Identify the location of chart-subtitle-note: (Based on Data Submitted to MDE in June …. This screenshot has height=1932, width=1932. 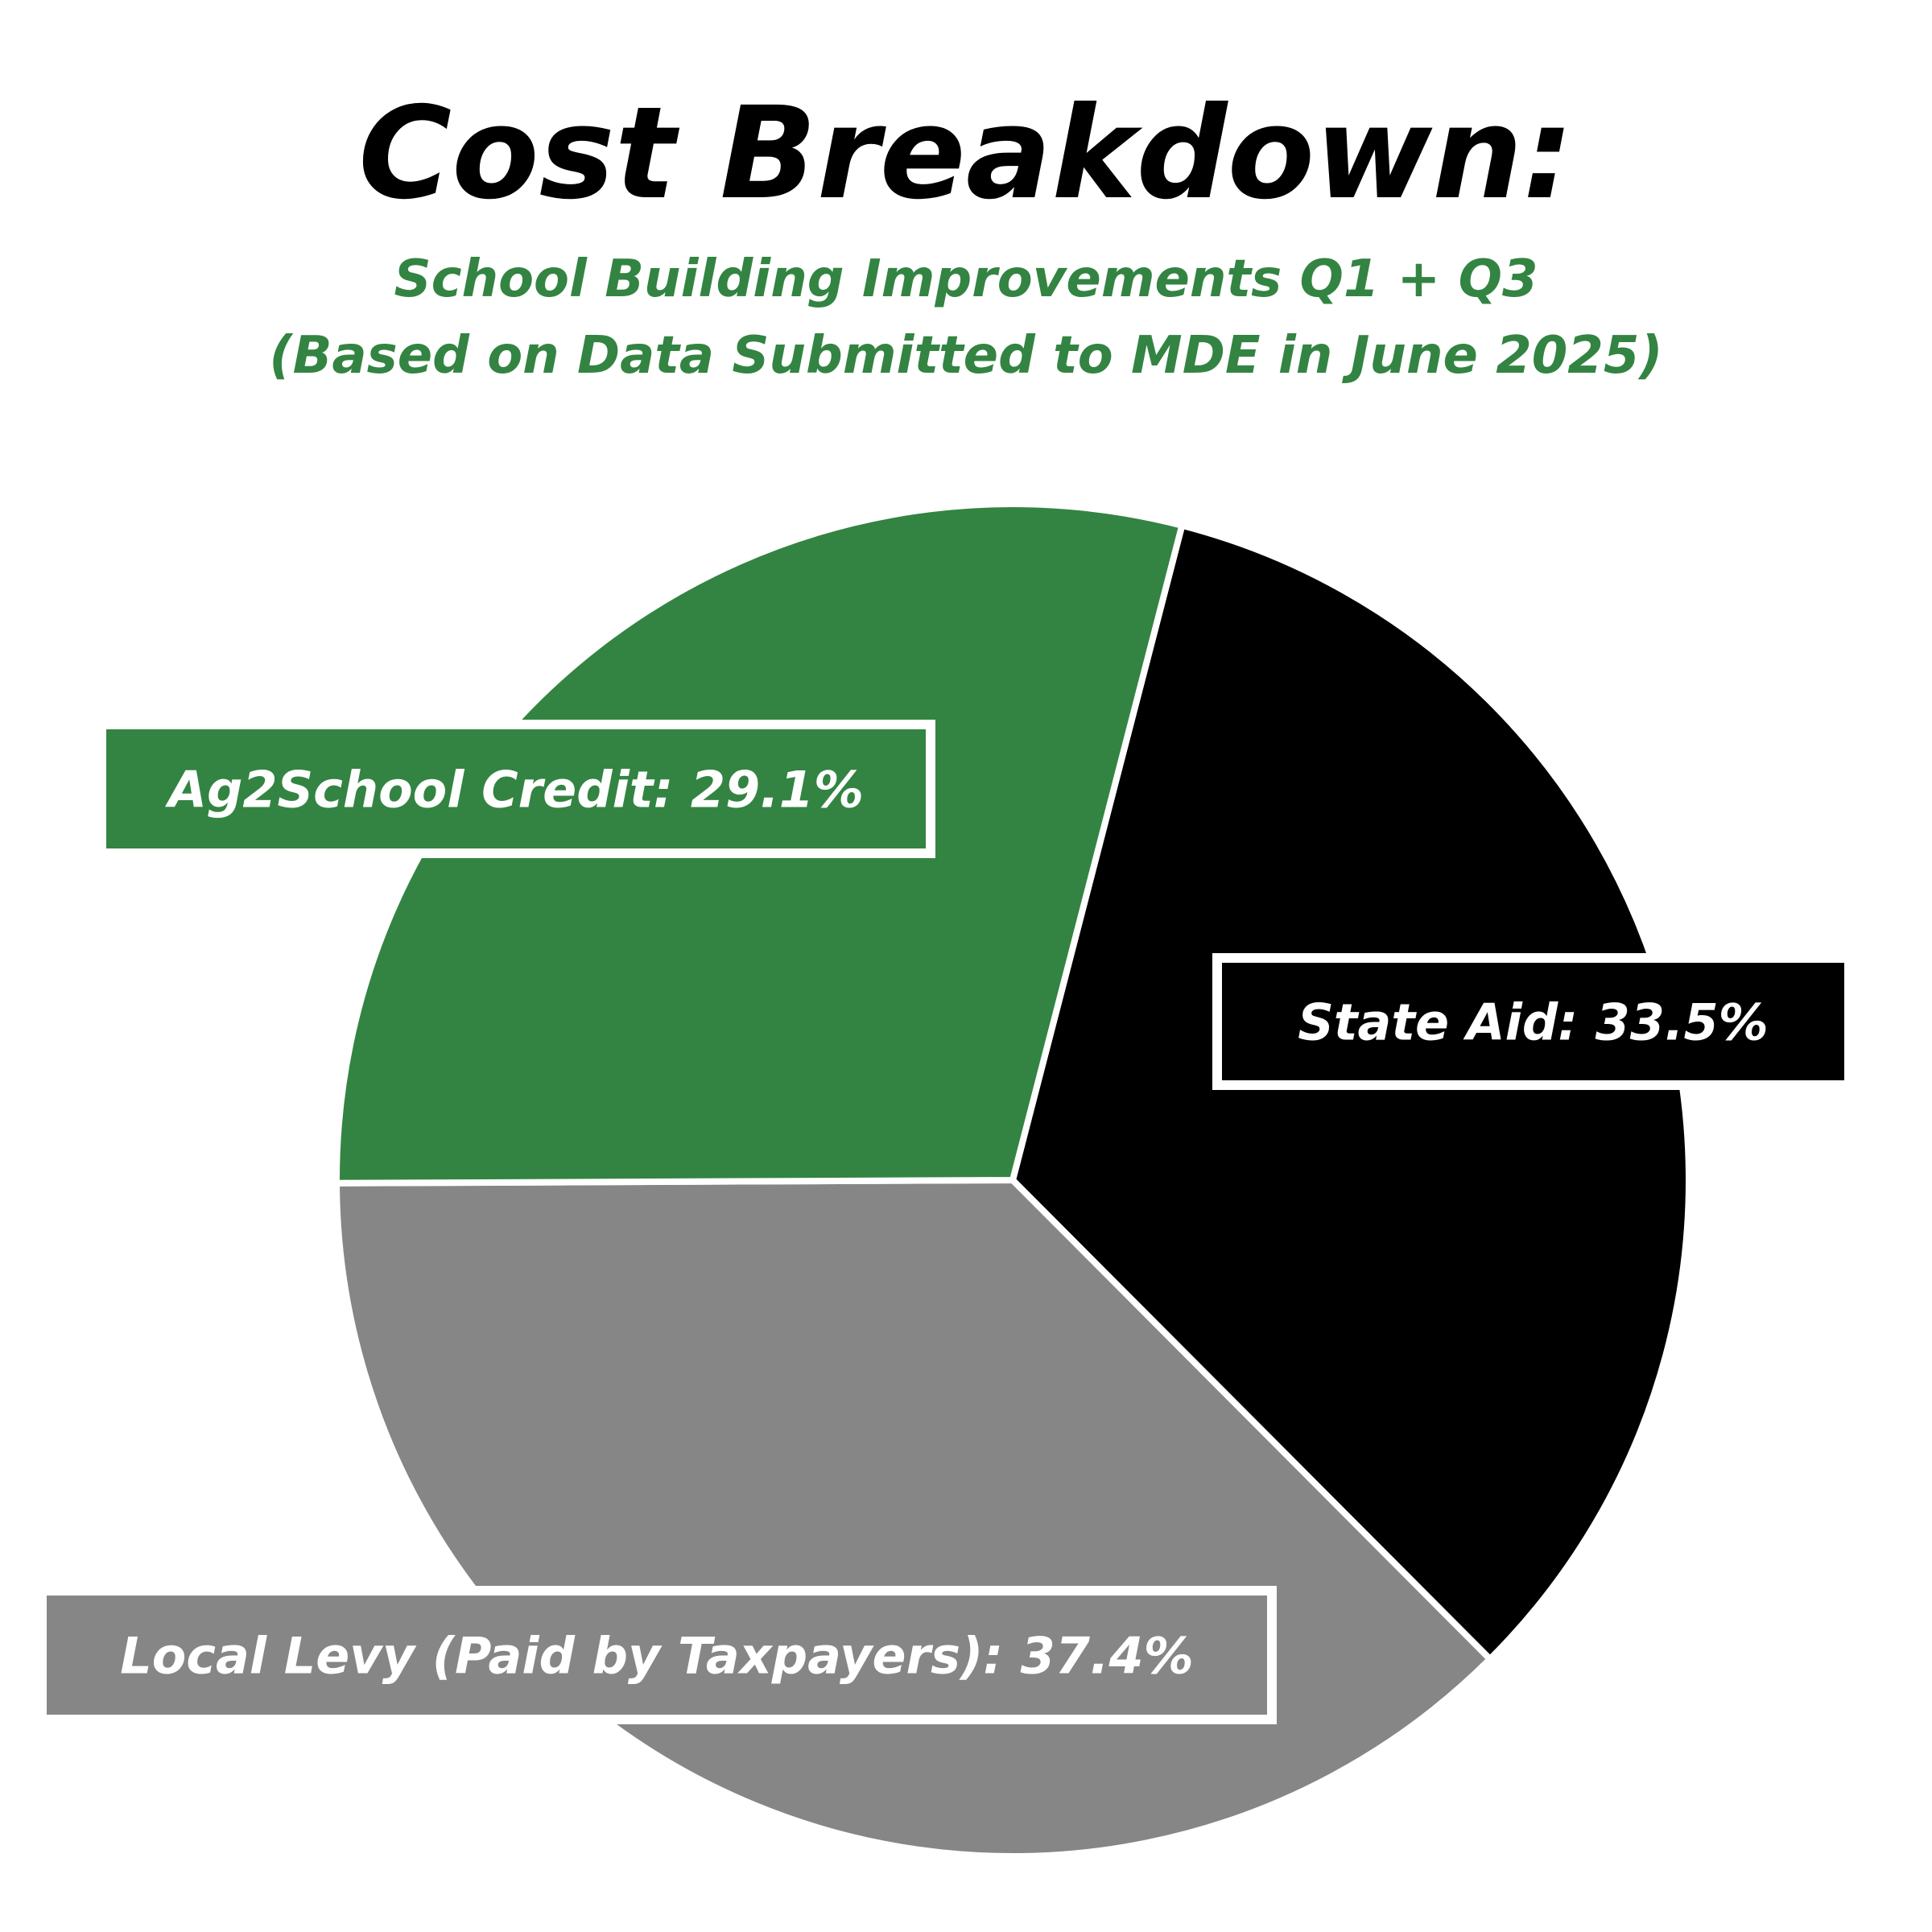
(966, 356).